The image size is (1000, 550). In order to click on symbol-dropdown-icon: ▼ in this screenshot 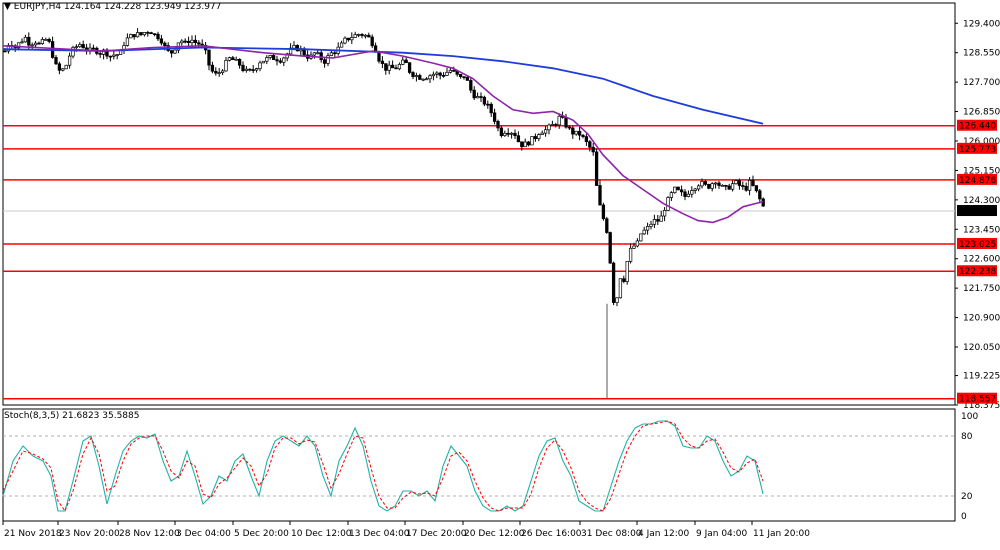, I will do `click(7, 7)`.